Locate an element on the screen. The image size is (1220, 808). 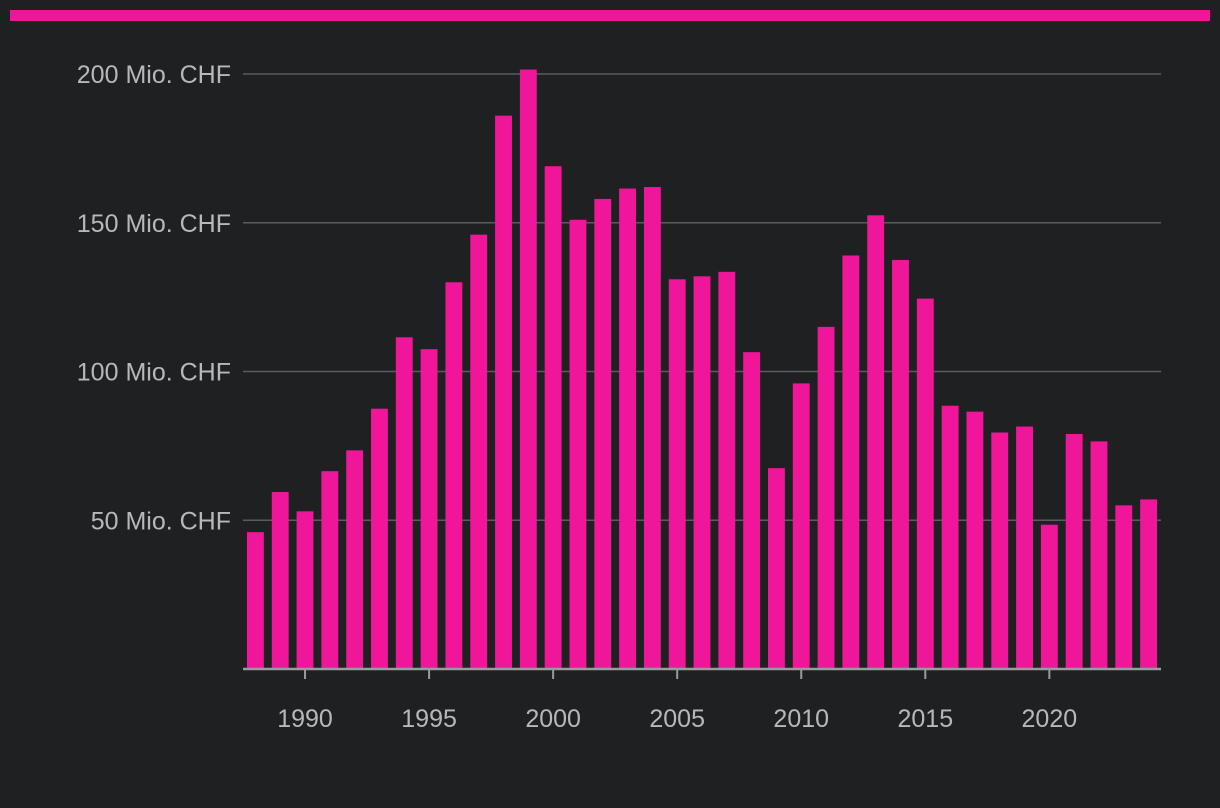
bar-2008 is located at coordinates (752, 510).